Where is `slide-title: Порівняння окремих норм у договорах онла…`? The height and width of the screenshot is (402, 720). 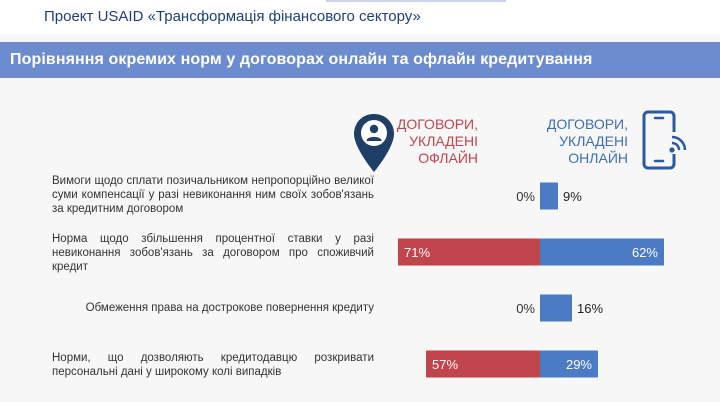
slide-title: Порівняння окремих норм у договорах онла… is located at coordinates (301, 59).